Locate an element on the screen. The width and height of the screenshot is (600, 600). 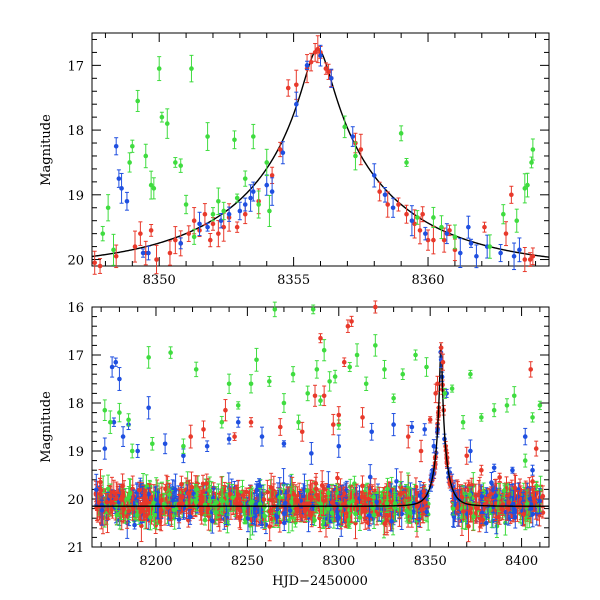
y-tick-label: 20 is located at coordinates (75, 261).